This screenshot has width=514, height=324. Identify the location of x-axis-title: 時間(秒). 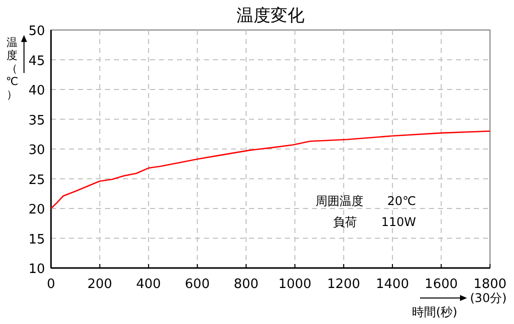
(435, 312).